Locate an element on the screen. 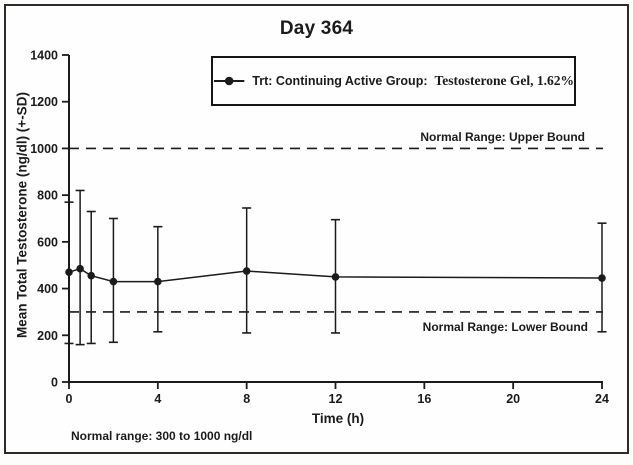 This screenshot has width=633, height=465. normal-range-upper-bound-label: Normal Range: Upper Bound is located at coordinates (502, 137).